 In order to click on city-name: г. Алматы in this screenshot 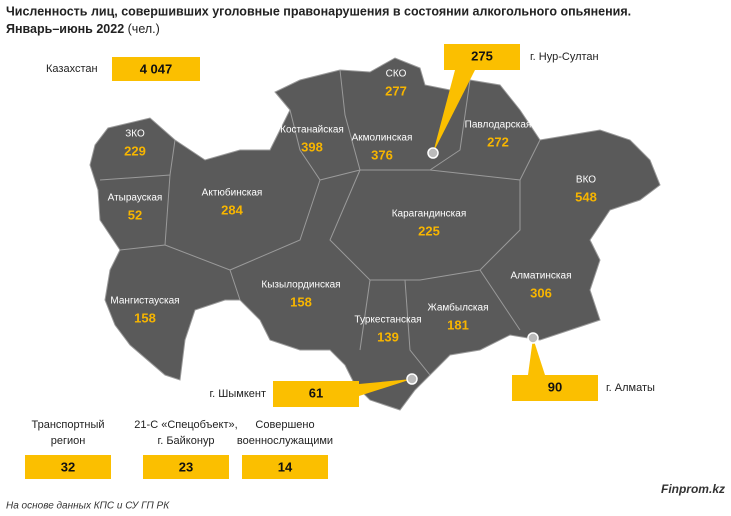, I will do `click(630, 388)`.